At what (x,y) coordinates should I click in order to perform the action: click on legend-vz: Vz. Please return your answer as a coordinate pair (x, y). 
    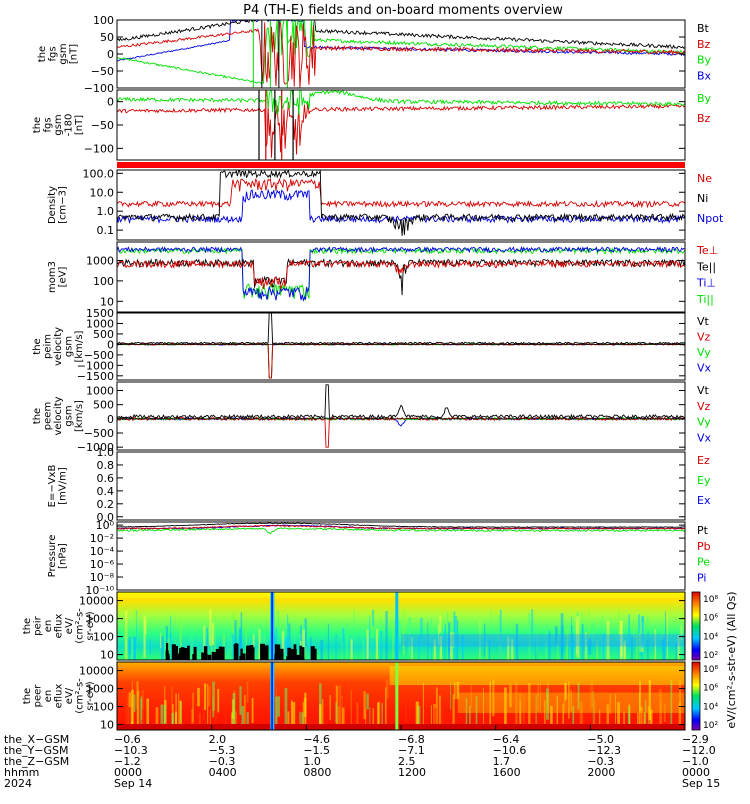
    Looking at the image, I should click on (704, 337).